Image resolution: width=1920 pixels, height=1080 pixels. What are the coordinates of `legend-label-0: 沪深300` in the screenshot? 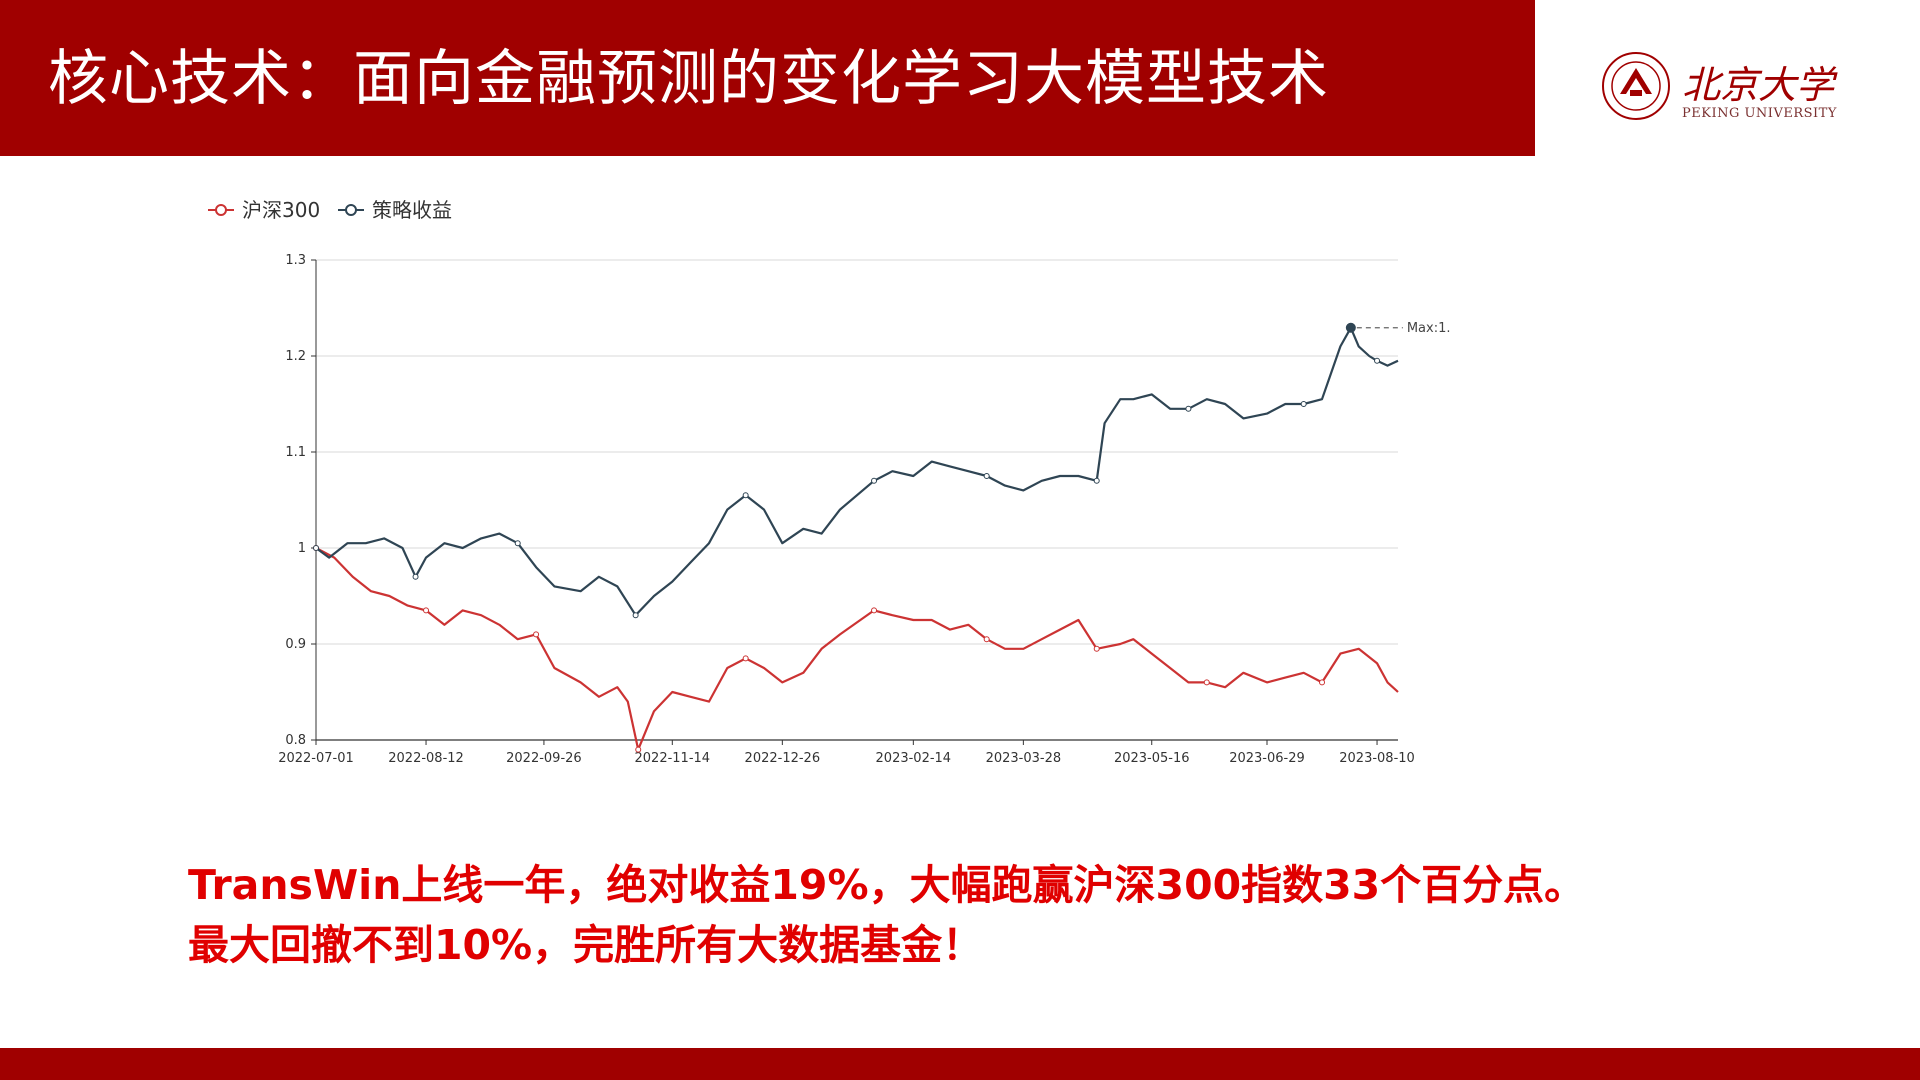 It's located at (281, 210).